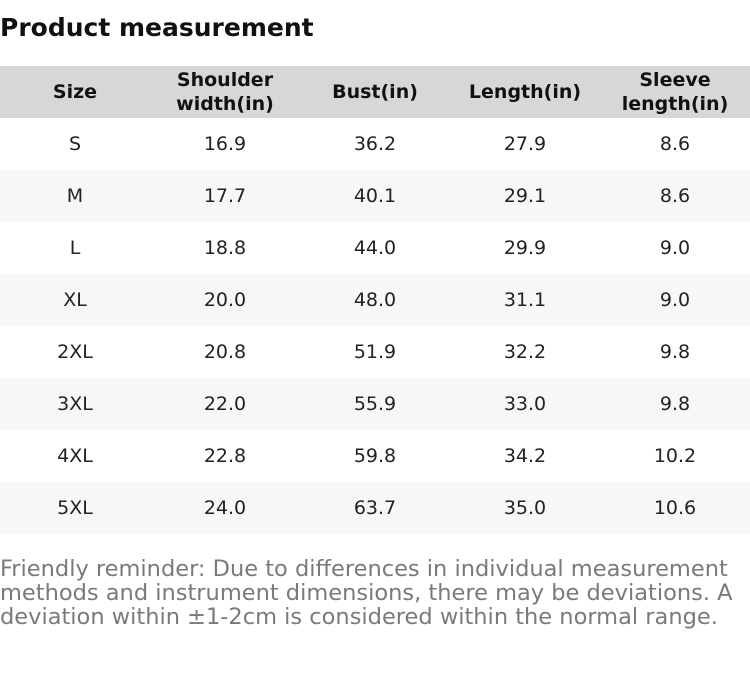  I want to click on table-row: L 18.8 44.0 29.9 9.0, so click(375, 248).